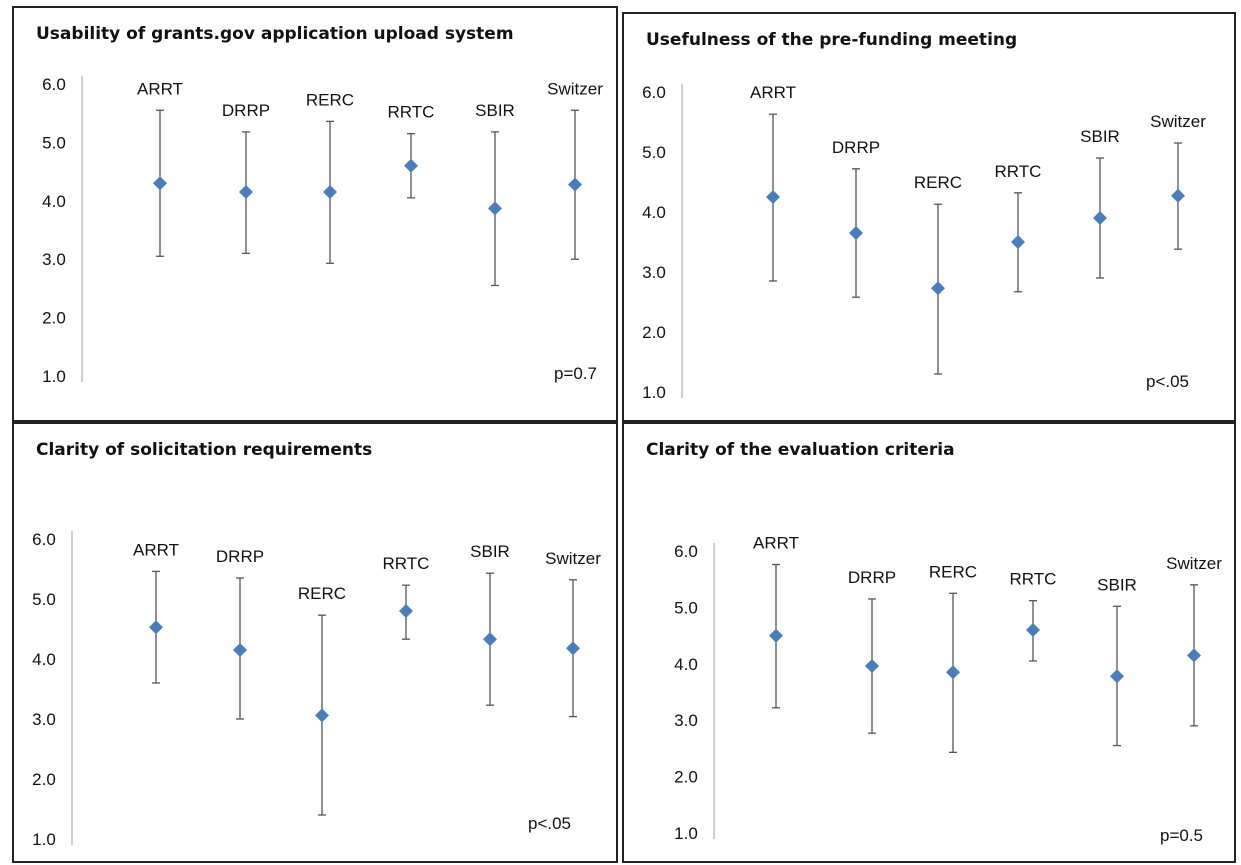 Image resolution: width=1241 pixels, height=865 pixels. What do you see at coordinates (800, 450) in the screenshot?
I see `chart-title: Clarity of the evaluation criteria` at bounding box center [800, 450].